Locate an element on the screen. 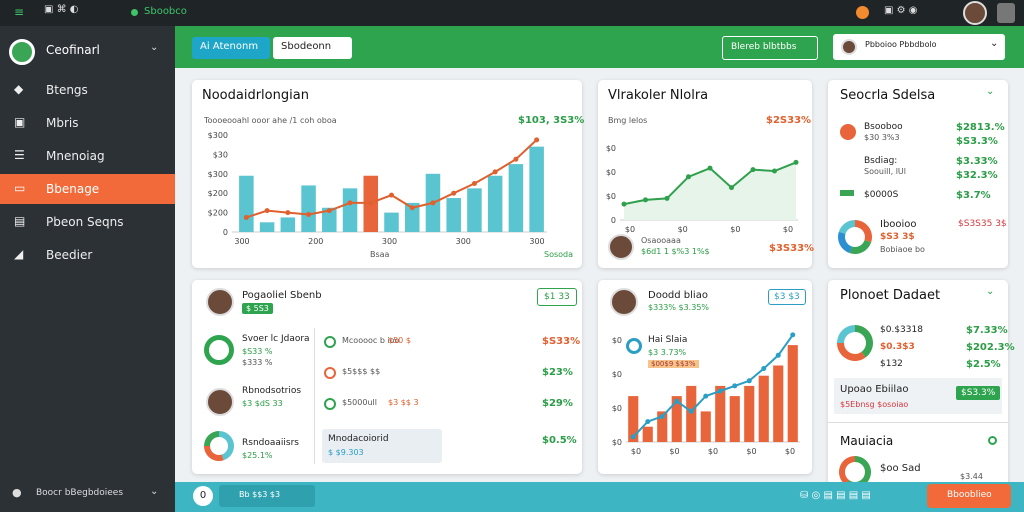 The height and width of the screenshot is (512, 1024). sidebar-footer: Boocr bBegbdoiees is located at coordinates (80, 493).